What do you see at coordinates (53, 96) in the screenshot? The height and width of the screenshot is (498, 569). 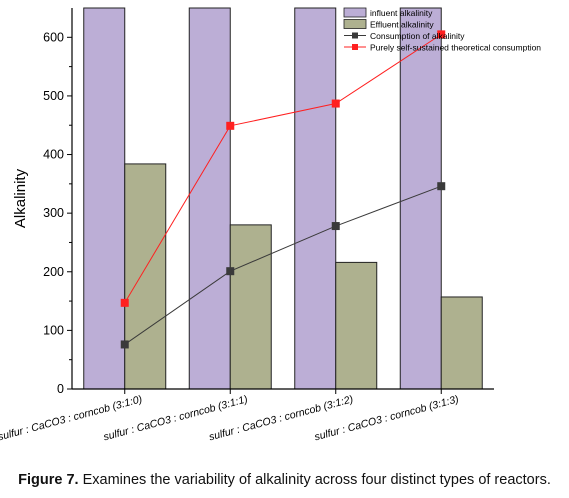 I see `y-tick-label-500: 500` at bounding box center [53, 96].